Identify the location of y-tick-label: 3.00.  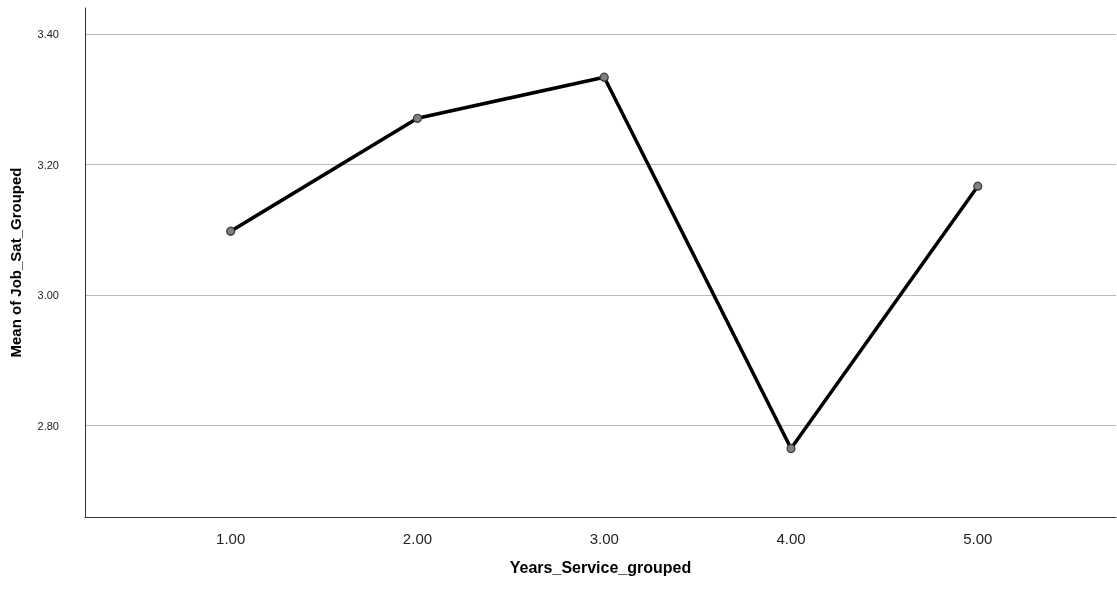
(48, 295).